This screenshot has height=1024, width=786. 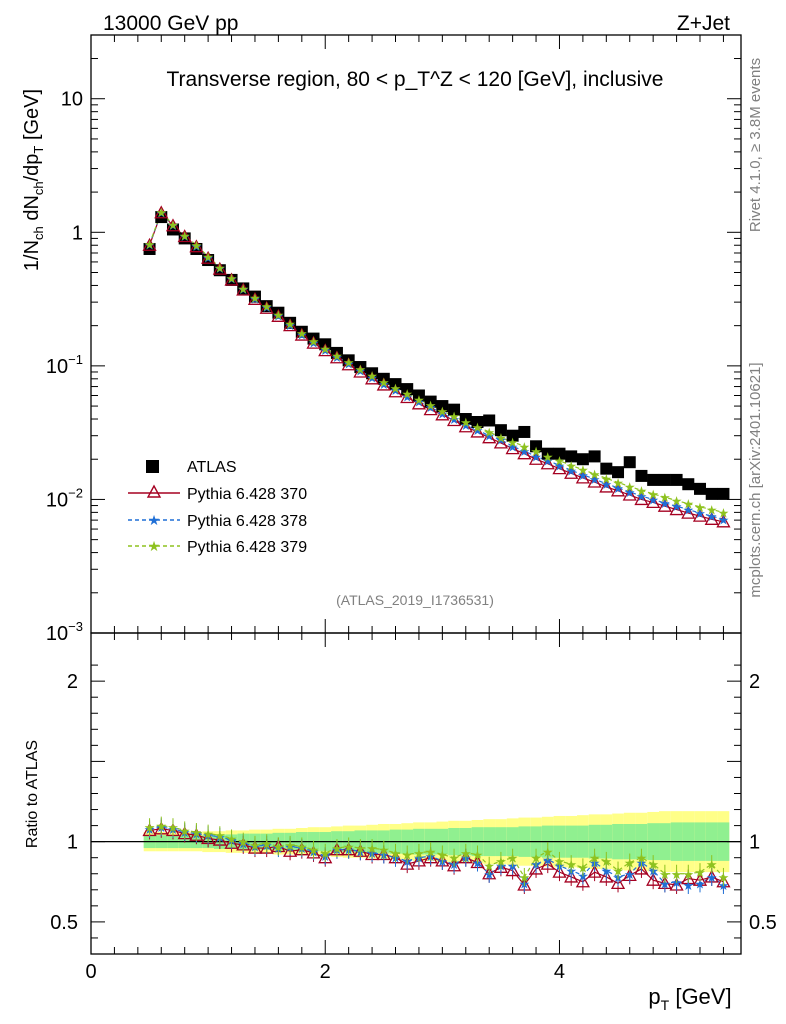 What do you see at coordinates (90, 972) in the screenshot?
I see `xtick-label: 0` at bounding box center [90, 972].